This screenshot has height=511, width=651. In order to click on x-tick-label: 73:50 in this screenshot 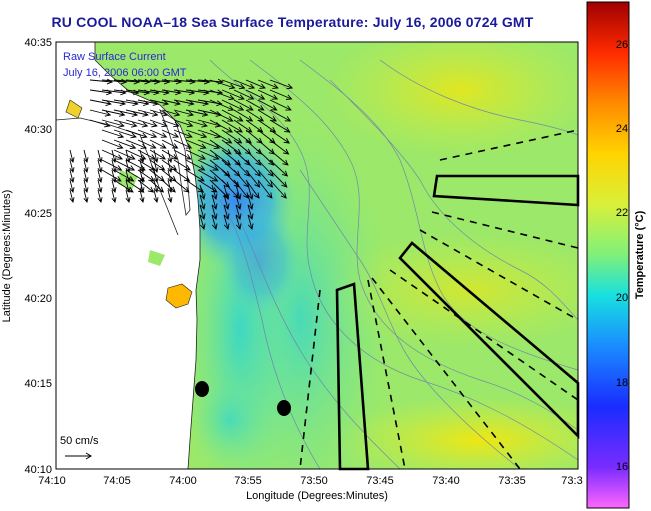, I will do `click(314, 481)`.